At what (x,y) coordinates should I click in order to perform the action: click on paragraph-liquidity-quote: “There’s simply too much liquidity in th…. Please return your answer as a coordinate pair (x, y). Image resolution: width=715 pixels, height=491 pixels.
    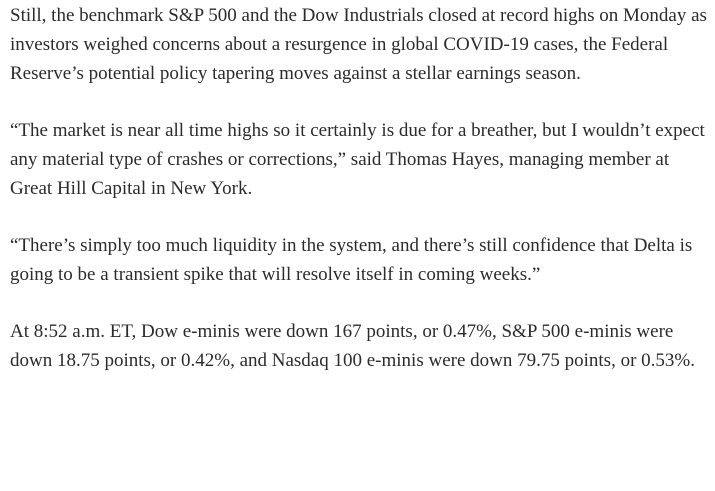
    Looking at the image, I should click on (351, 260).